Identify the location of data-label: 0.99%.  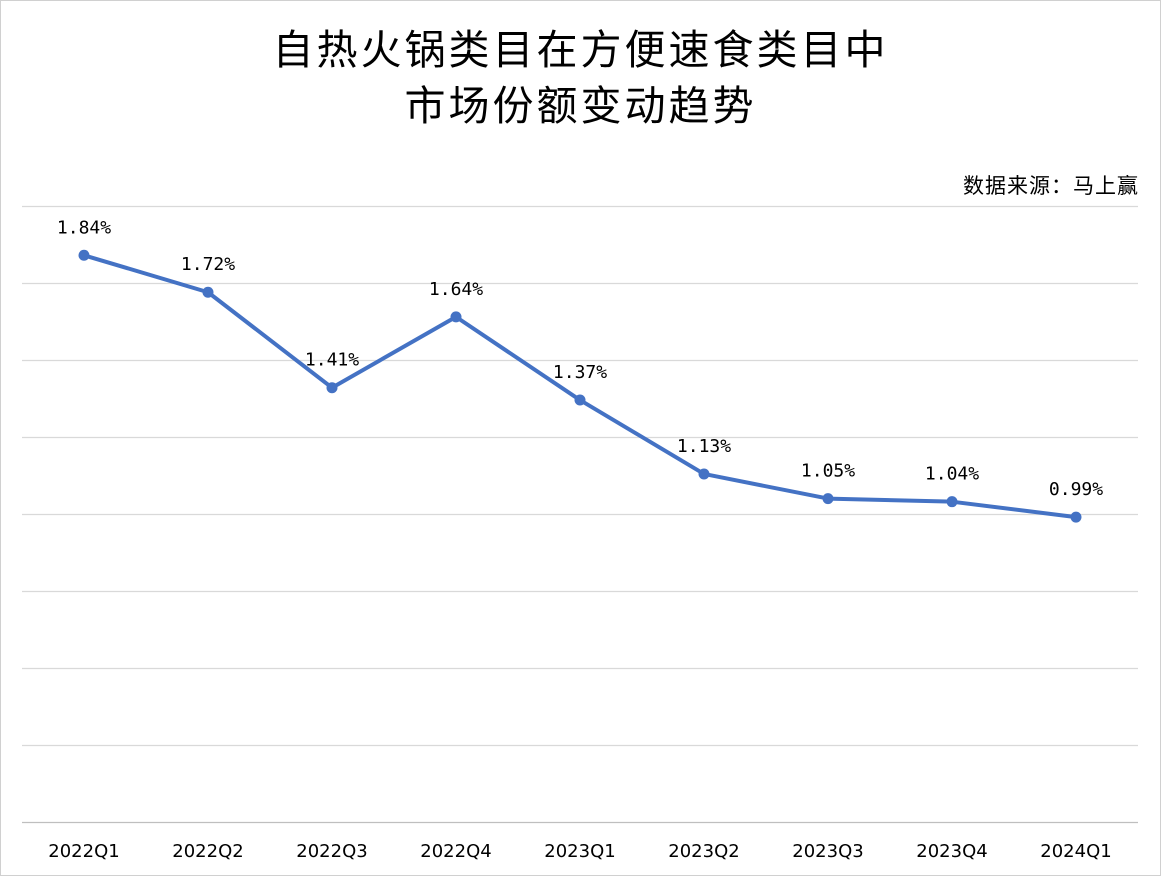
(1076, 489).